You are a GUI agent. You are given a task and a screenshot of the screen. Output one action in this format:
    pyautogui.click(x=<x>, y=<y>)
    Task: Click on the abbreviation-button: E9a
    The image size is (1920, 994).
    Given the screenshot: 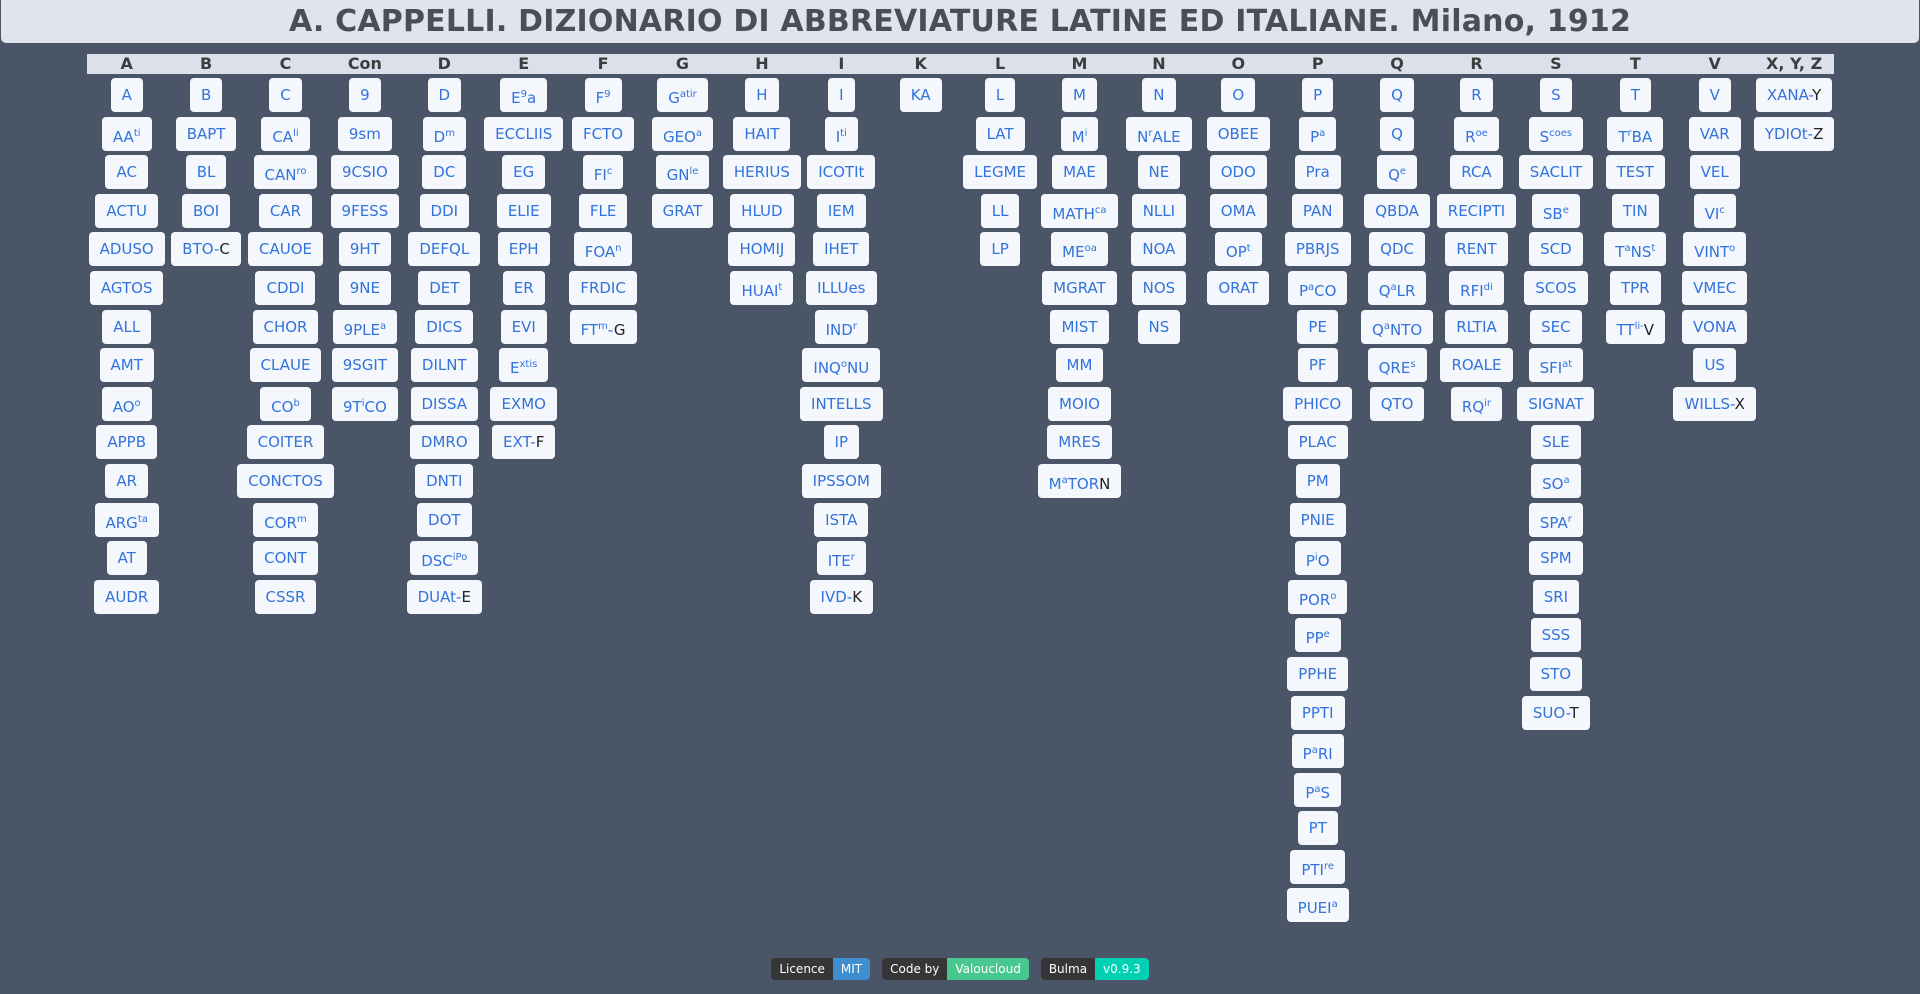 What is the action you would take?
    pyautogui.click(x=524, y=95)
    